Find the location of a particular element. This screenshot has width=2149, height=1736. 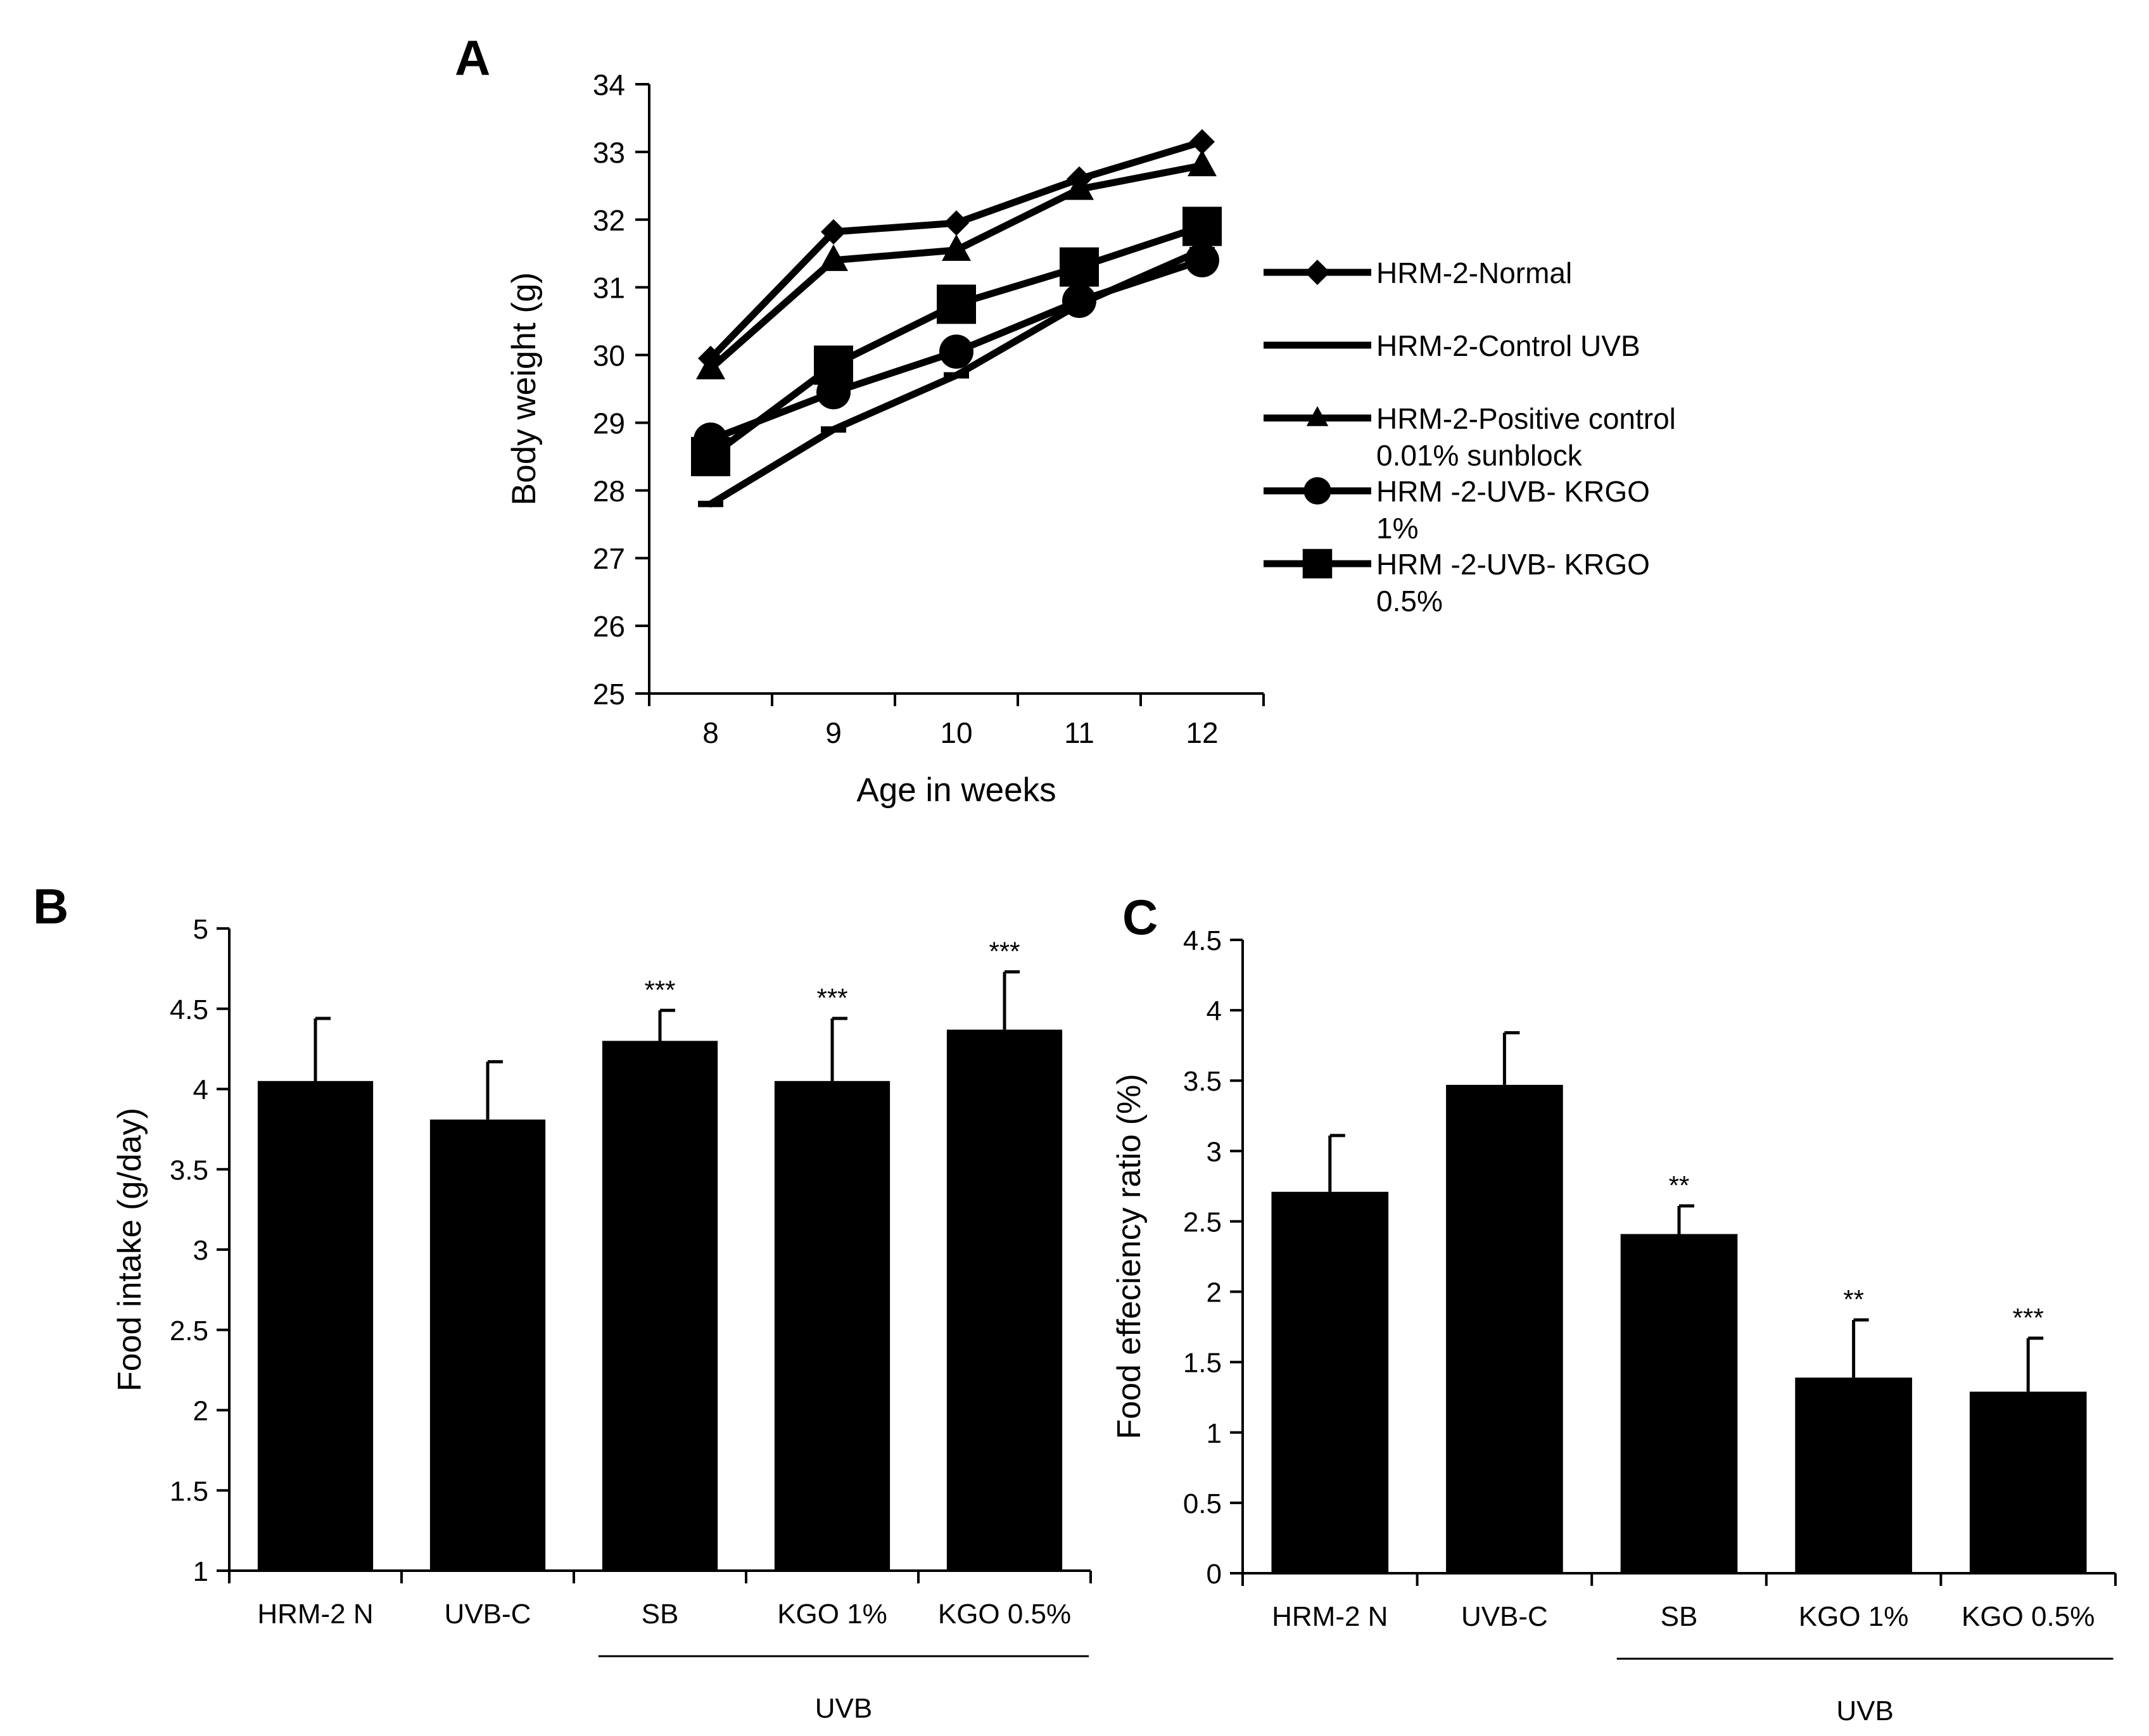

legend-marker-hrm-2-positive-control-0-01-sunblock is located at coordinates (1317, 416).